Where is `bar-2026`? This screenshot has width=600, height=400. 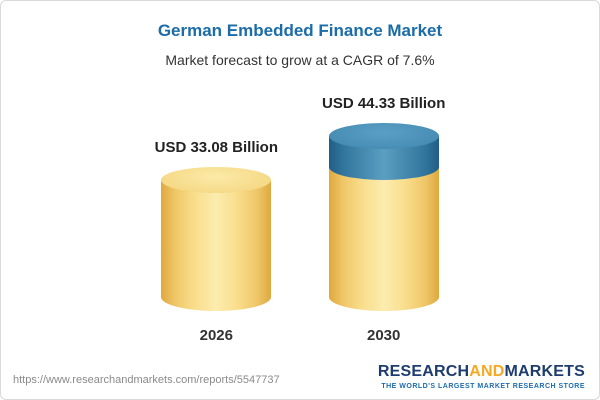
bar-2026 is located at coordinates (216, 239).